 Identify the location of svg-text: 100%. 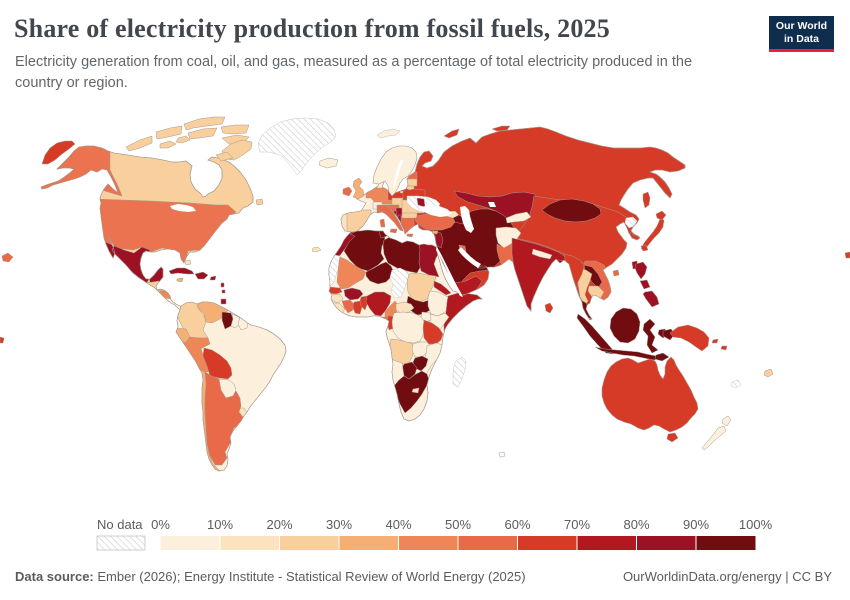
(756, 524).